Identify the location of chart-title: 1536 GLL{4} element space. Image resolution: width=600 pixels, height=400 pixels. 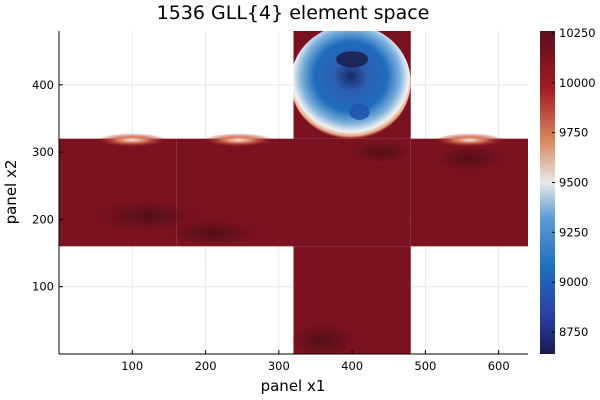
(293, 13).